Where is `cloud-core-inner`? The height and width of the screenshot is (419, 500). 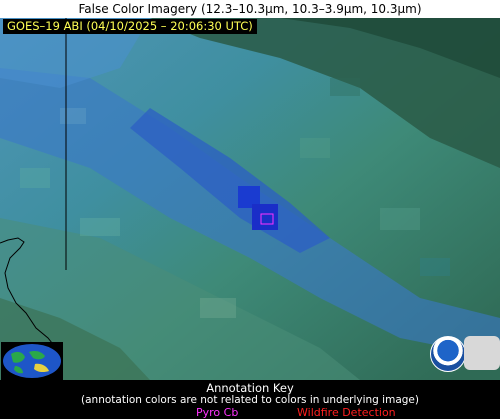 cloud-core-inner is located at coordinates (265, 217).